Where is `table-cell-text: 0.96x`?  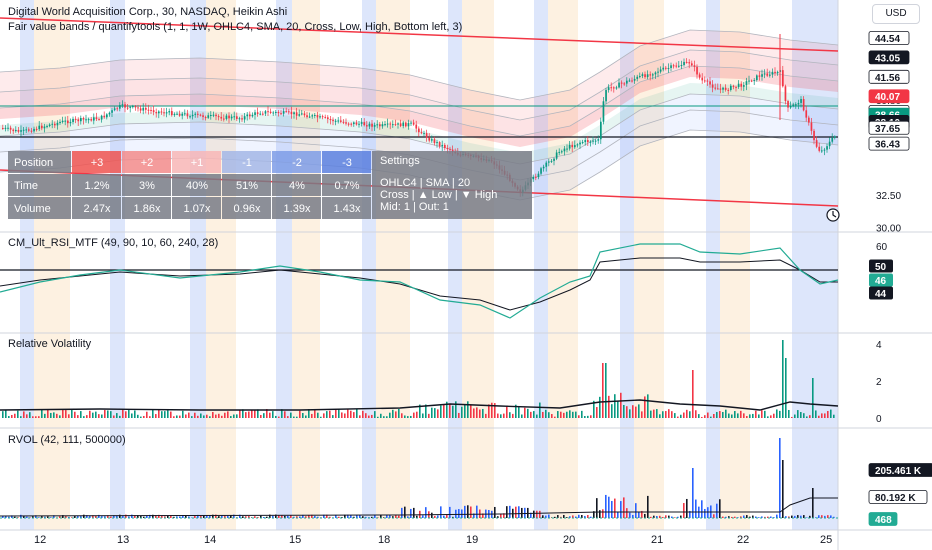
table-cell-text: 0.96x is located at coordinates (247, 209).